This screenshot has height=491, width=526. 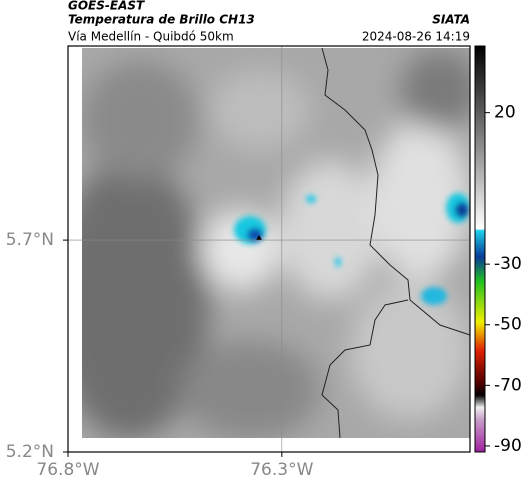 What do you see at coordinates (508, 264) in the screenshot?
I see `colorbar-tick-label: -30` at bounding box center [508, 264].